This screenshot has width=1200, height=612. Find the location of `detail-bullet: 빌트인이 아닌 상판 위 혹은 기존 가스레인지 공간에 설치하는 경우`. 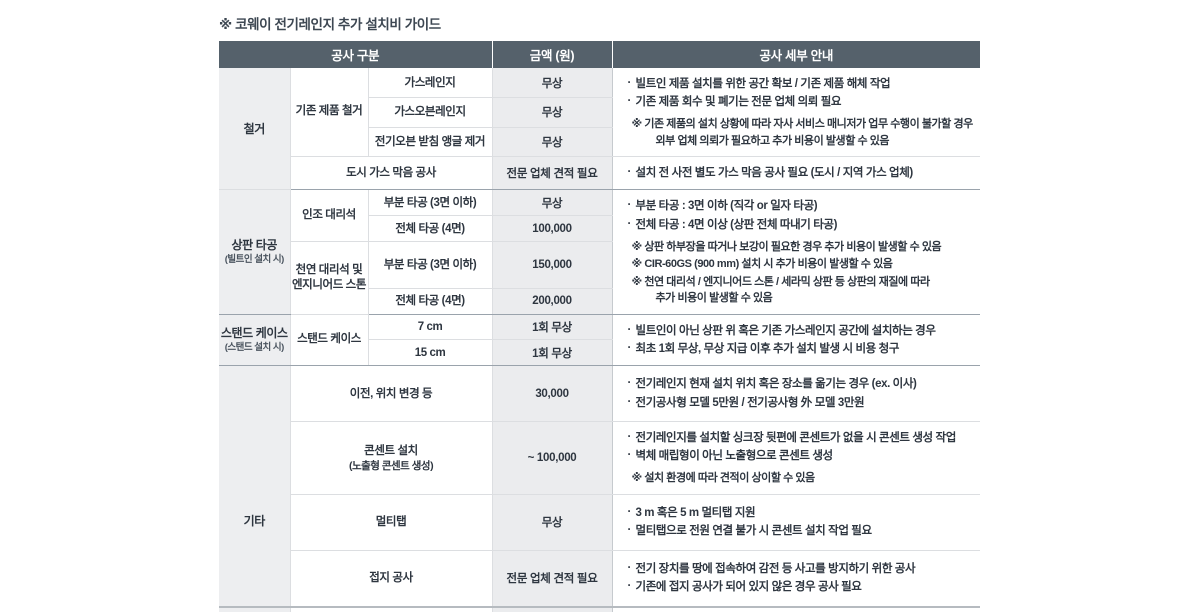

detail-bullet: 빌트인이 아닌 상판 위 혹은 기존 가스레인지 공간에 설치하는 경우 is located at coordinates (804, 330).